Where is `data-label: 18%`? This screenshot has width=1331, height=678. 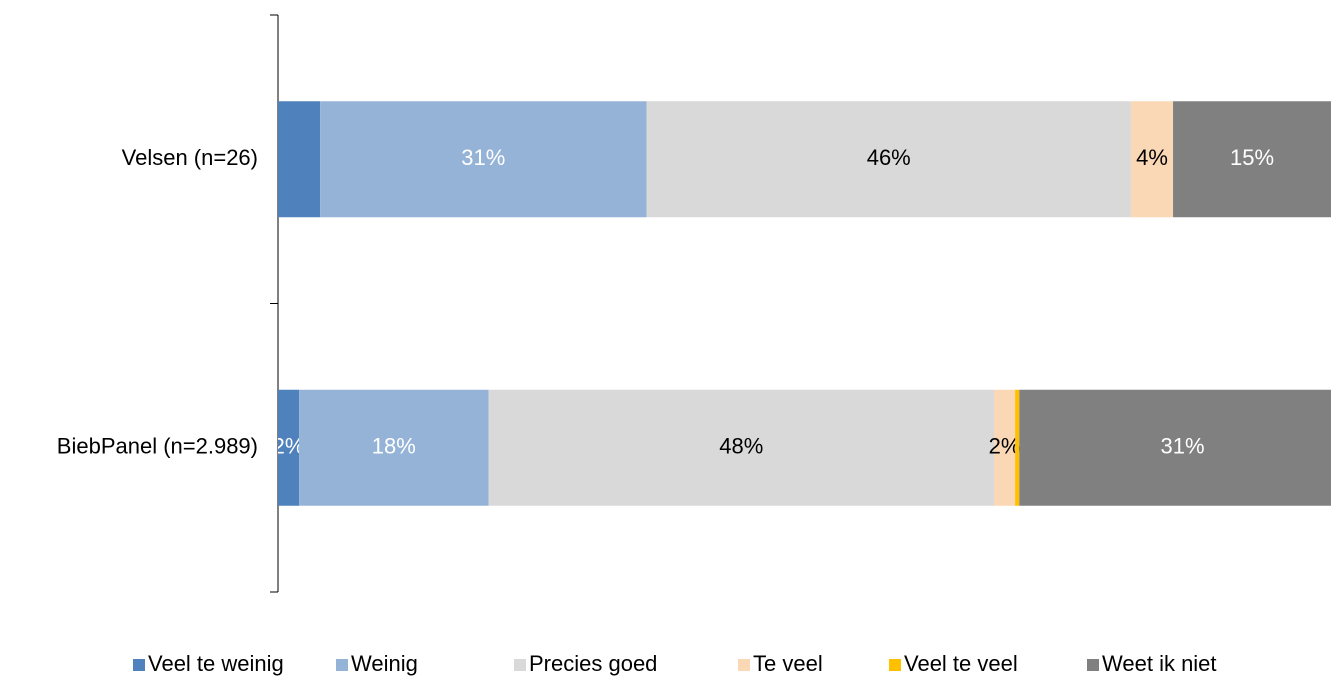 data-label: 18% is located at coordinates (394, 446).